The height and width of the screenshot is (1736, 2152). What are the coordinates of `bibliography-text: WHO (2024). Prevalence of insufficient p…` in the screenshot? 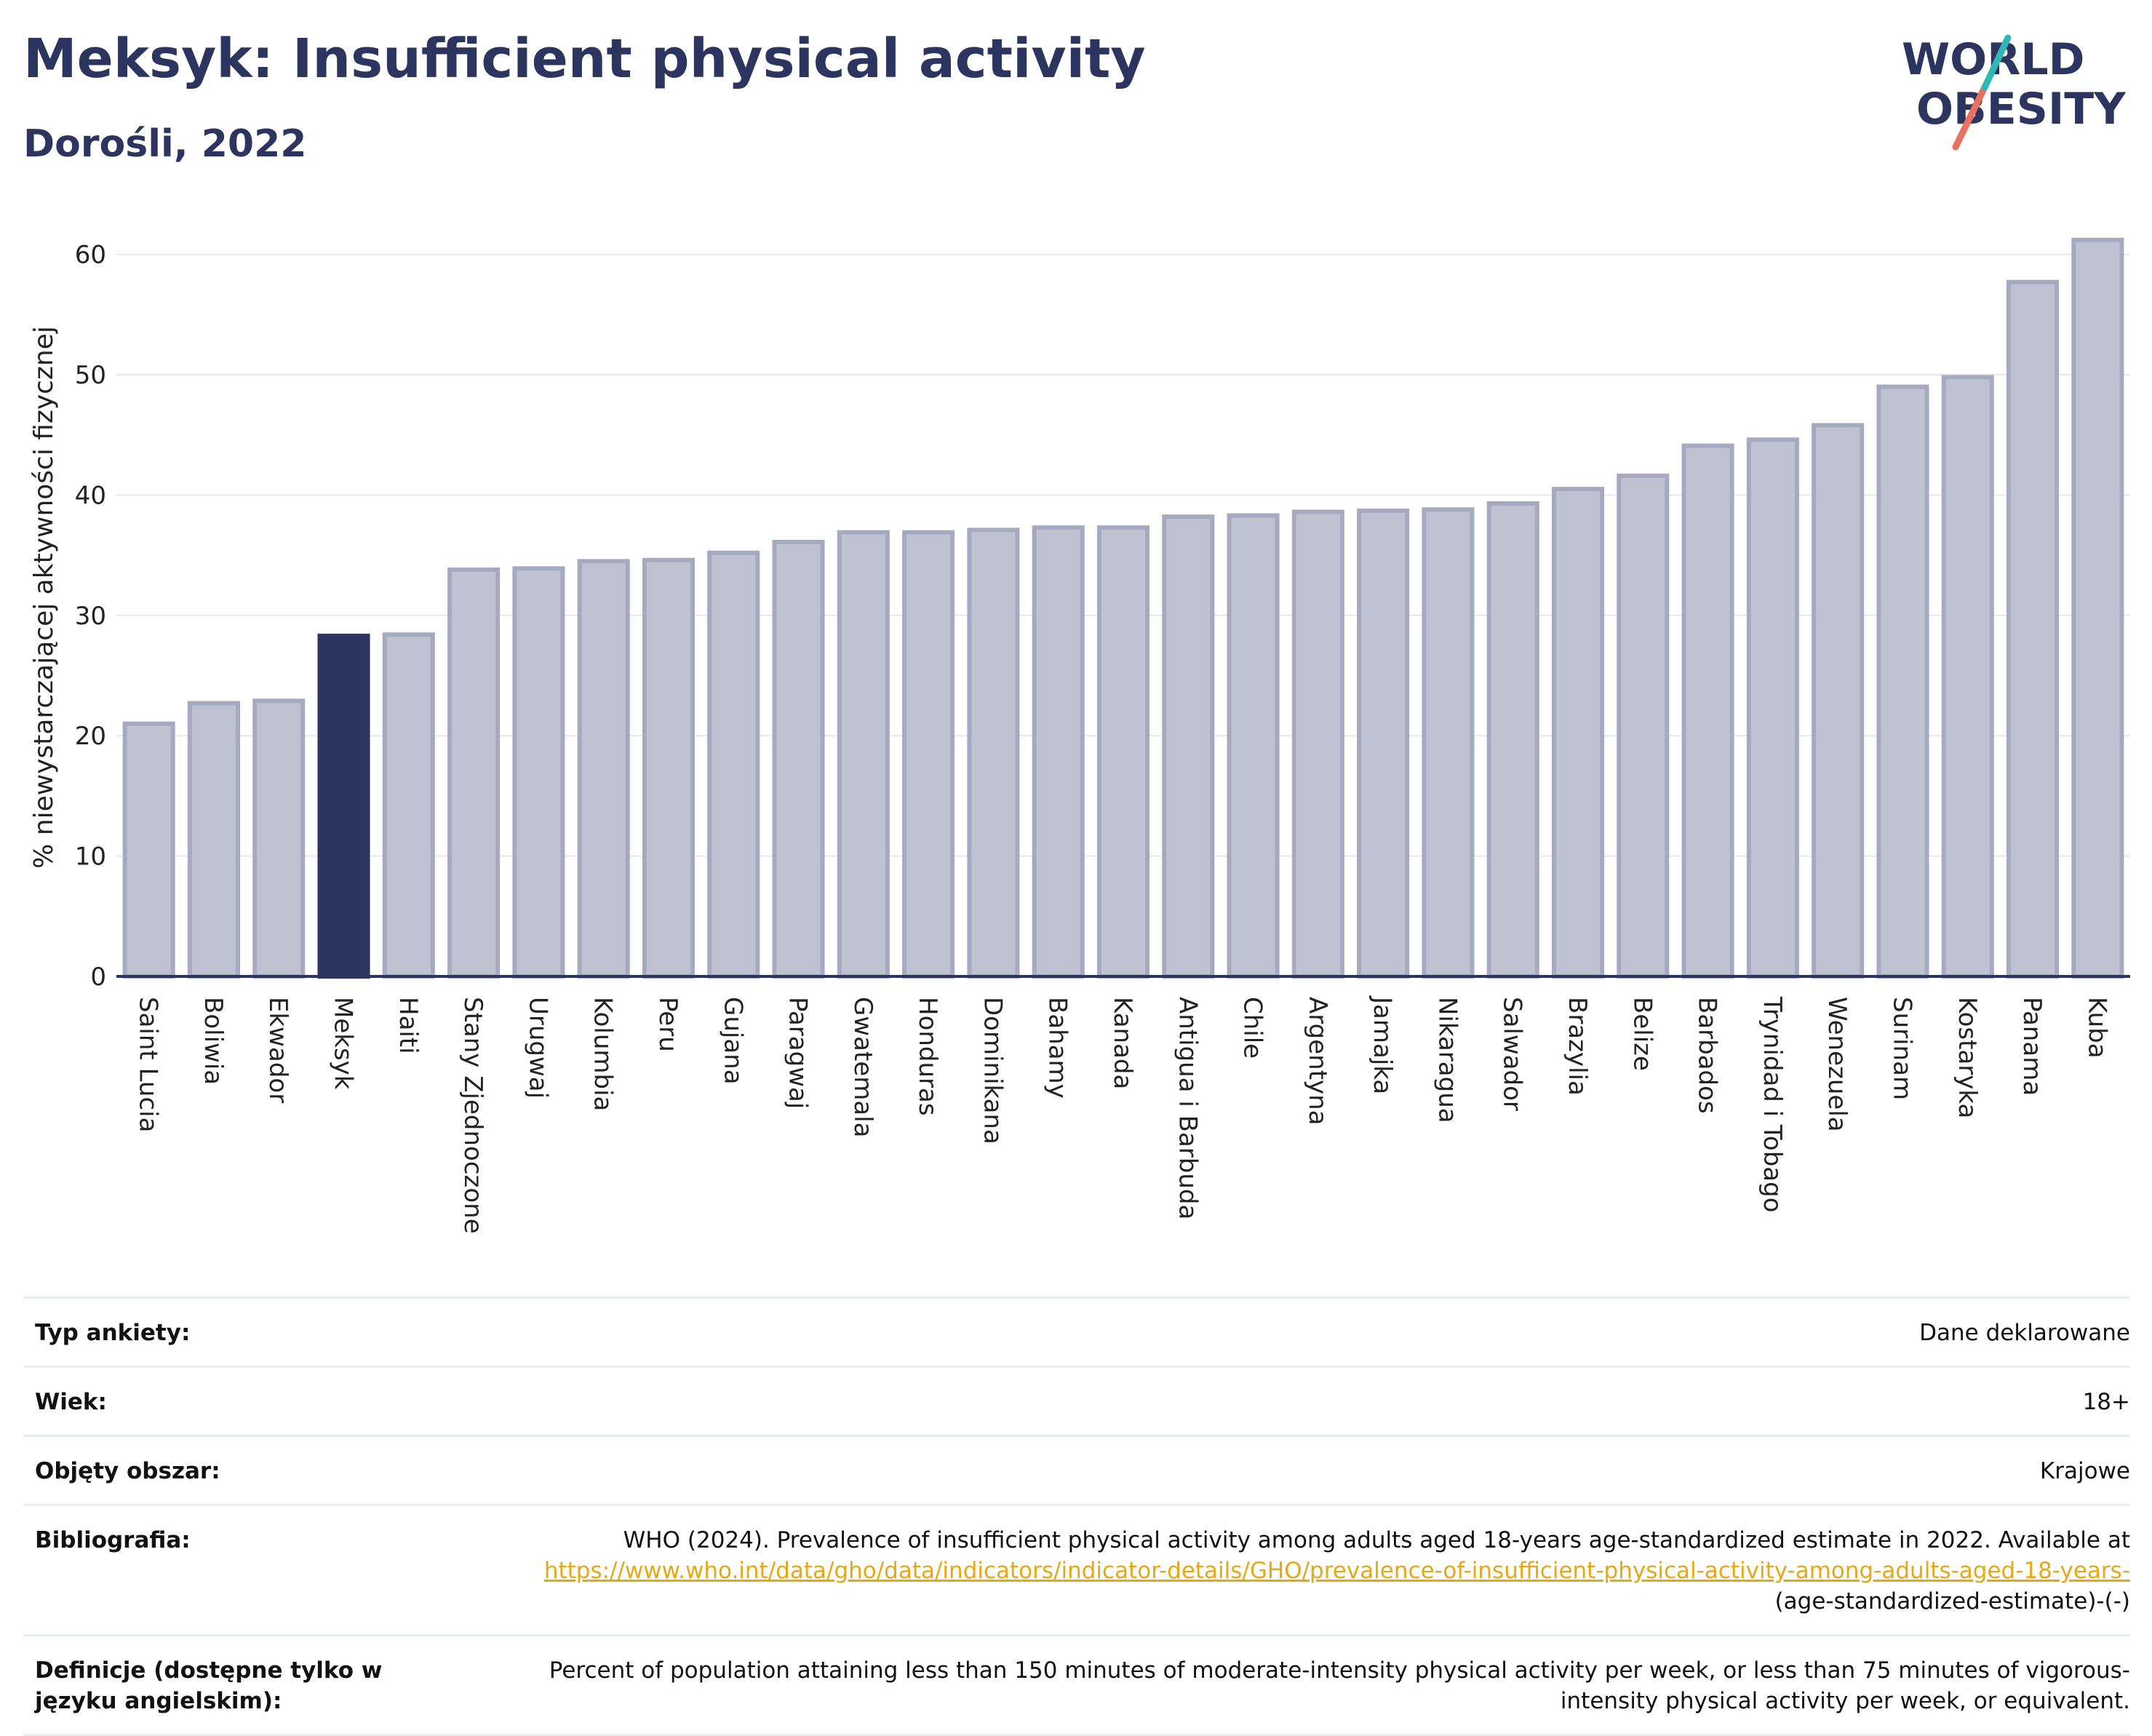 It's located at (1377, 1540).